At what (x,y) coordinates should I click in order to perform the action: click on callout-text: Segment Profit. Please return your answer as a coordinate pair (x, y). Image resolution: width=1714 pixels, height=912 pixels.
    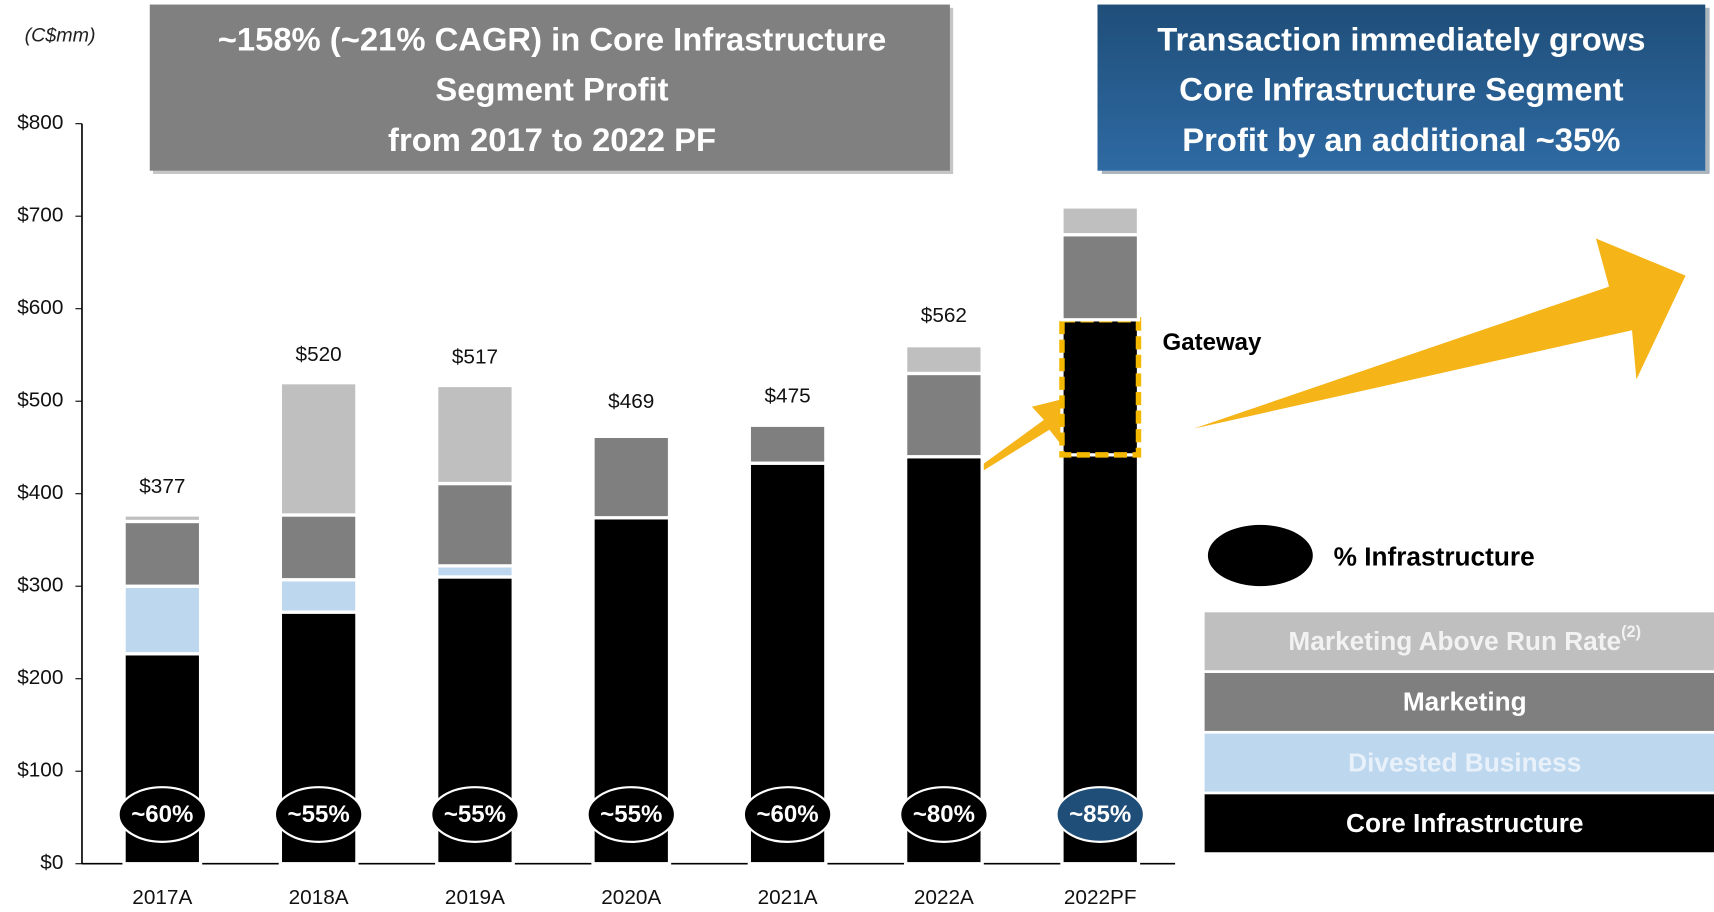
    Looking at the image, I should click on (551, 89).